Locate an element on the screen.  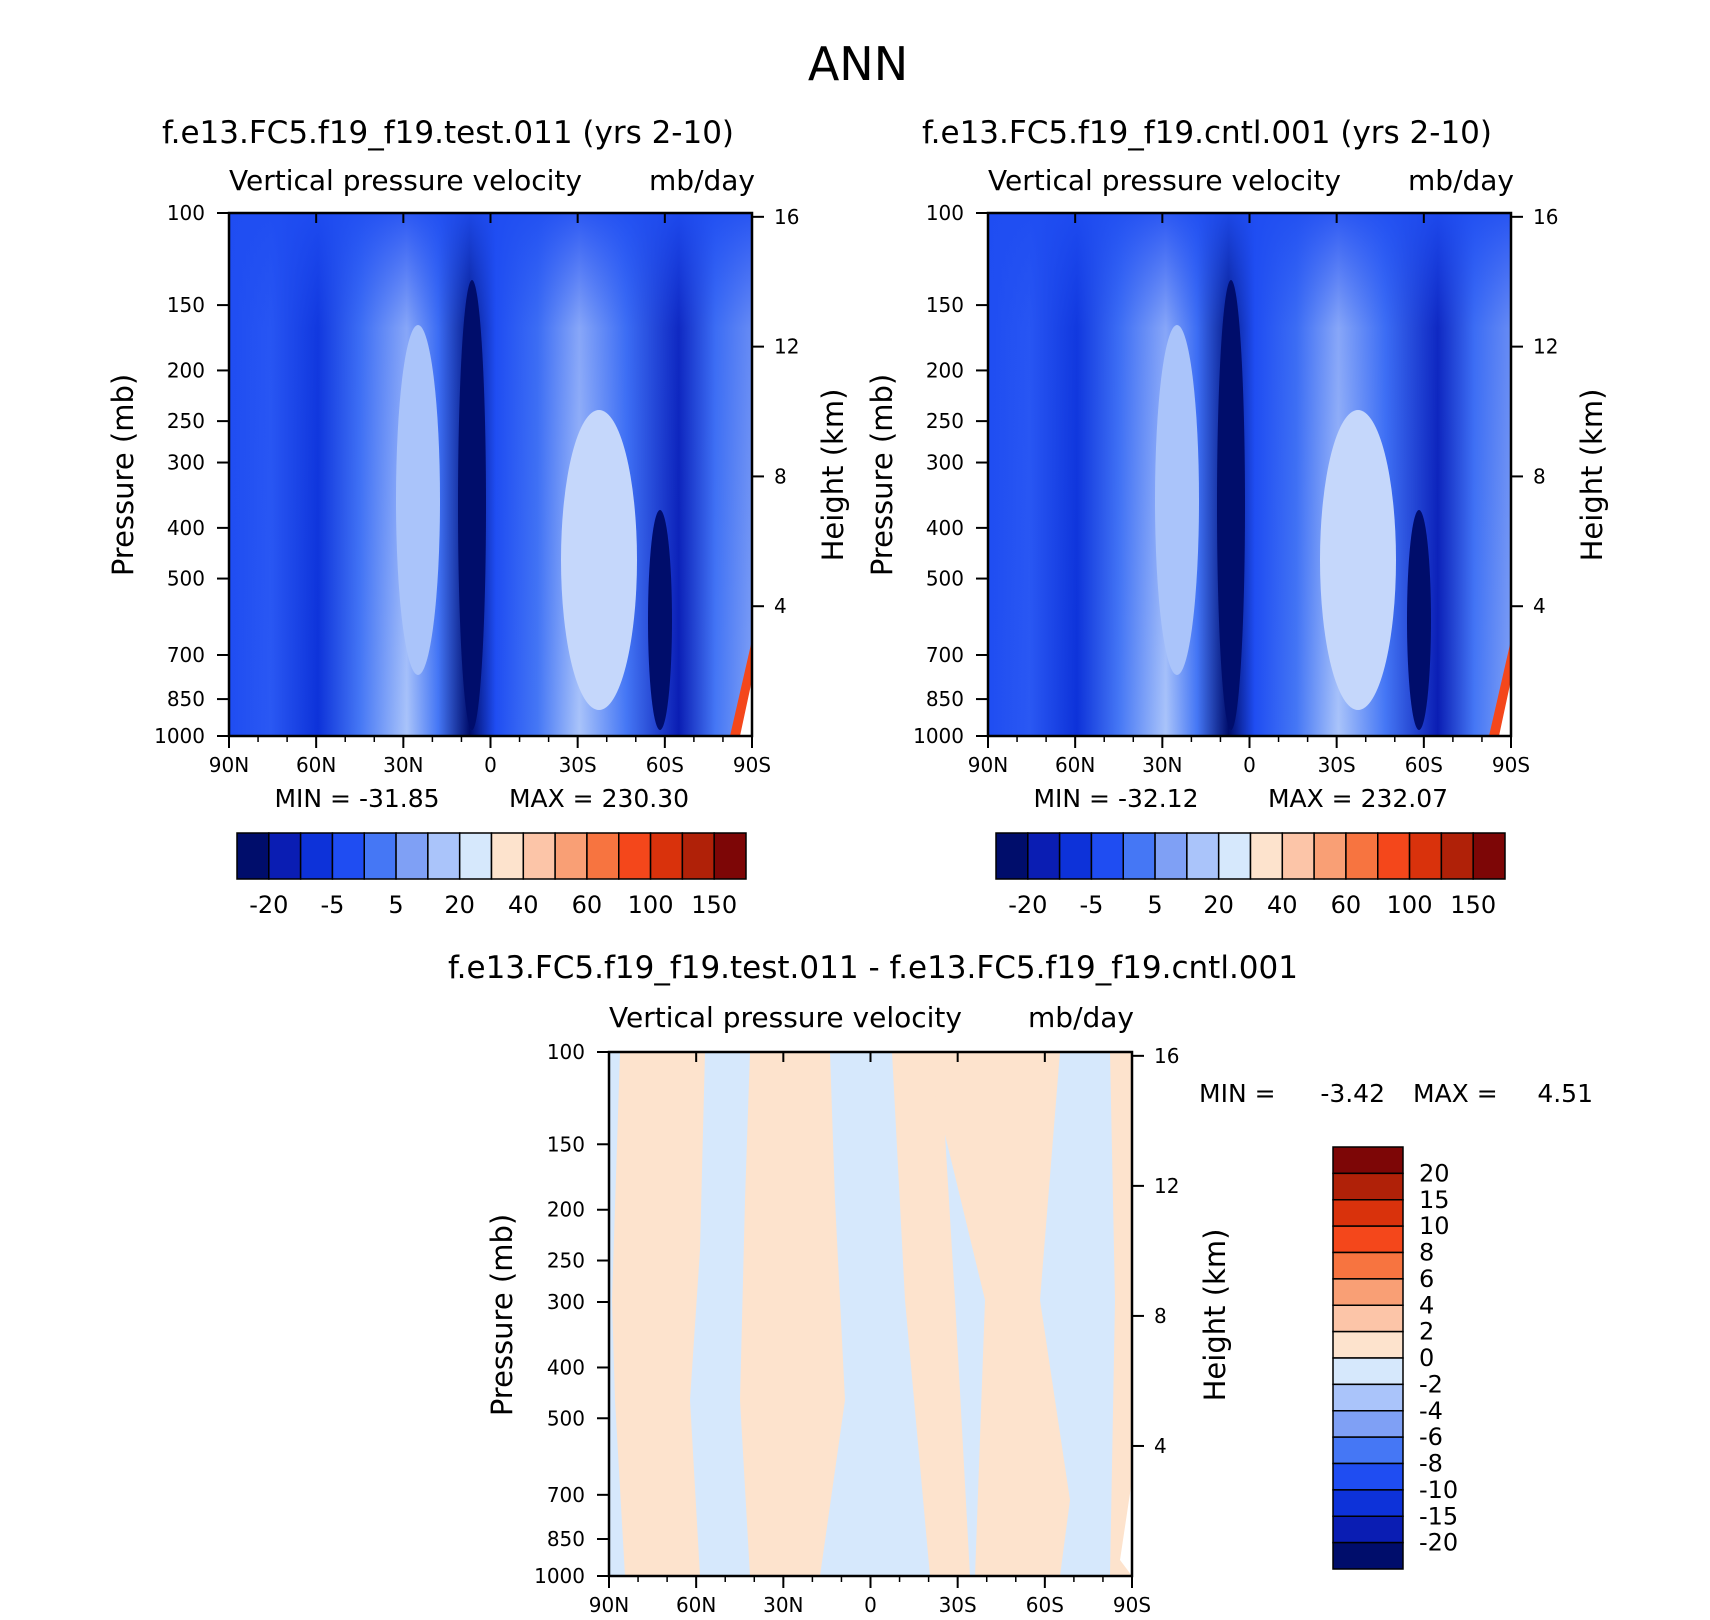
y-tick-label: 250 is located at coordinates (945, 421).